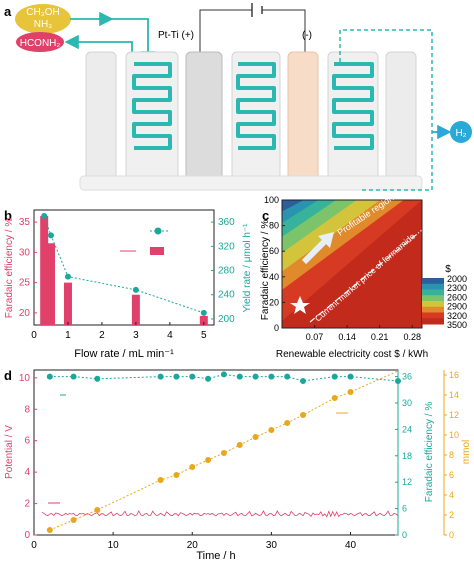 Image resolution: width=474 pixels, height=565 pixels. Describe the element at coordinates (407, 377) in the screenshot. I see `d-ytick-right1-label: 36` at that location.